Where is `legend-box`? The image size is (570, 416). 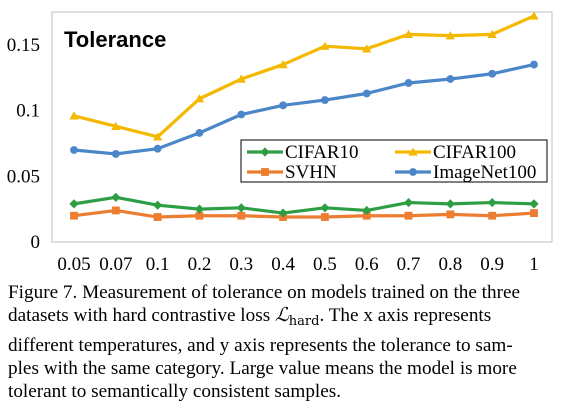 legend-box is located at coordinates (394, 161).